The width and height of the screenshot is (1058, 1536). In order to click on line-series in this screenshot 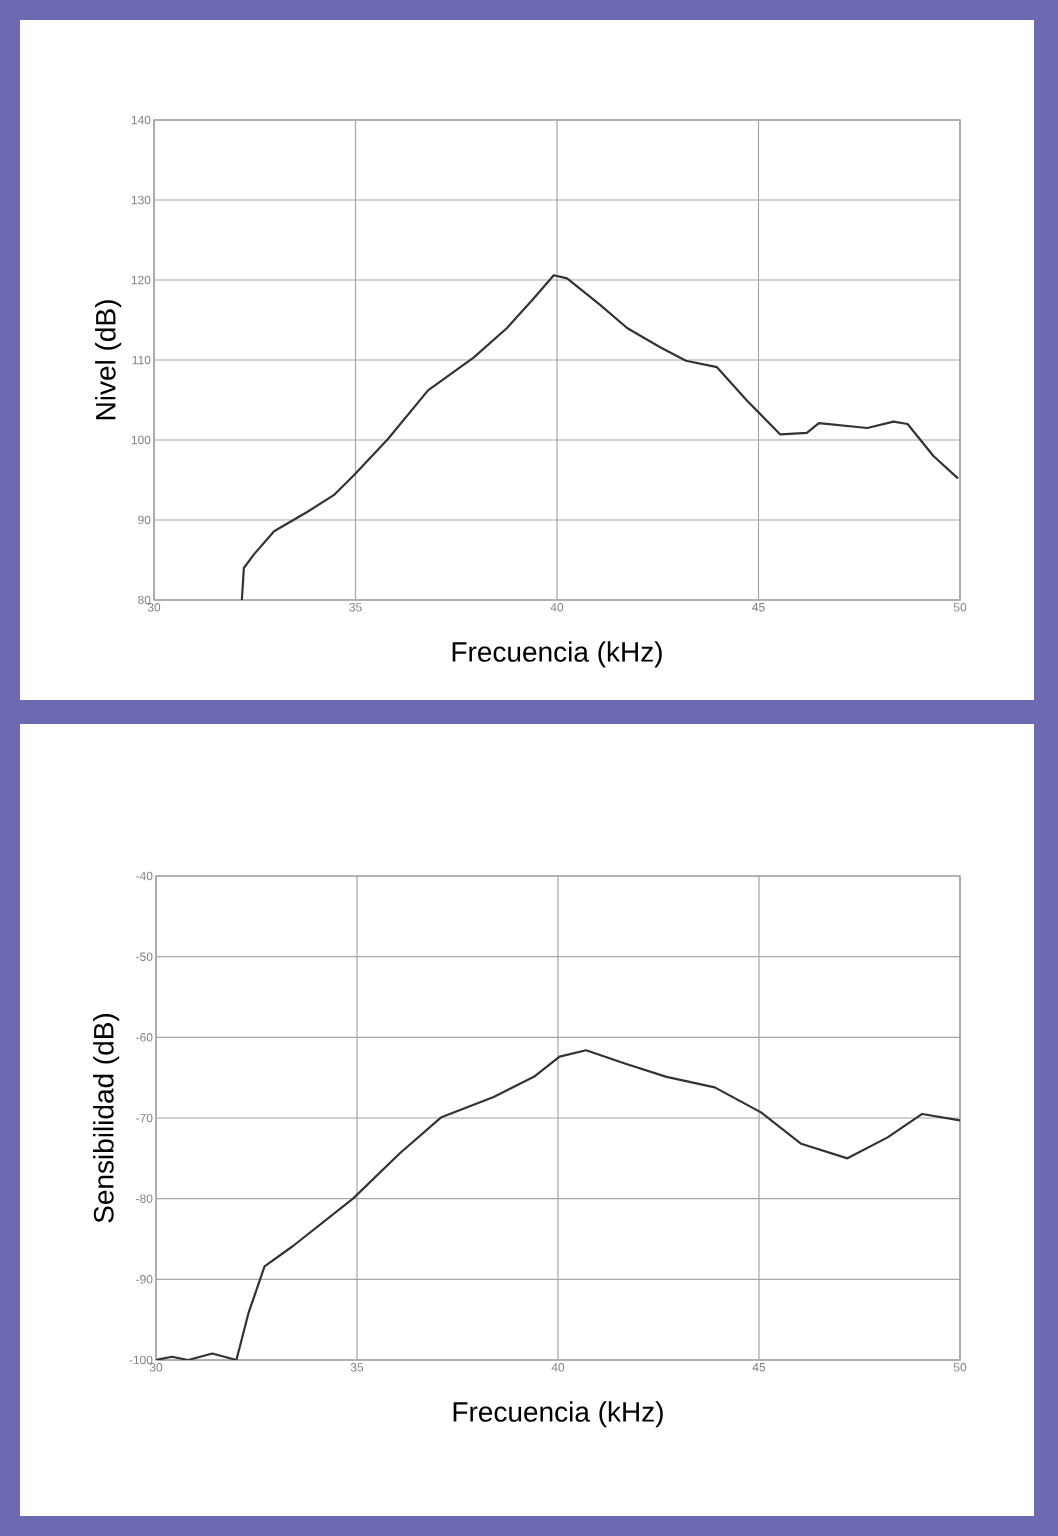, I will do `click(600, 437)`.